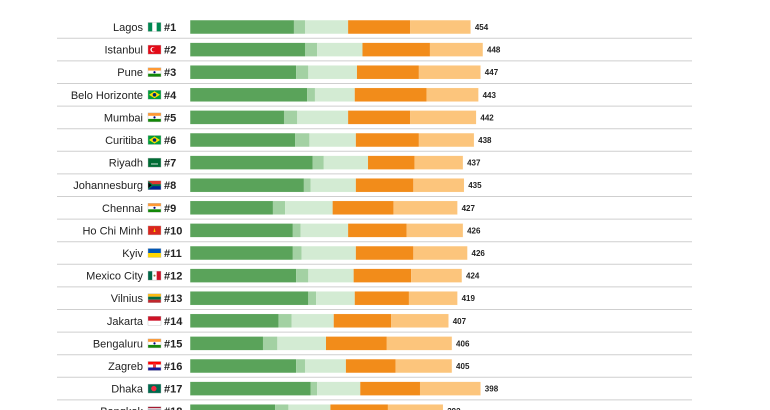 The height and width of the screenshot is (410, 770). I want to click on chart-row: Curitiba #6 438, so click(374, 142).